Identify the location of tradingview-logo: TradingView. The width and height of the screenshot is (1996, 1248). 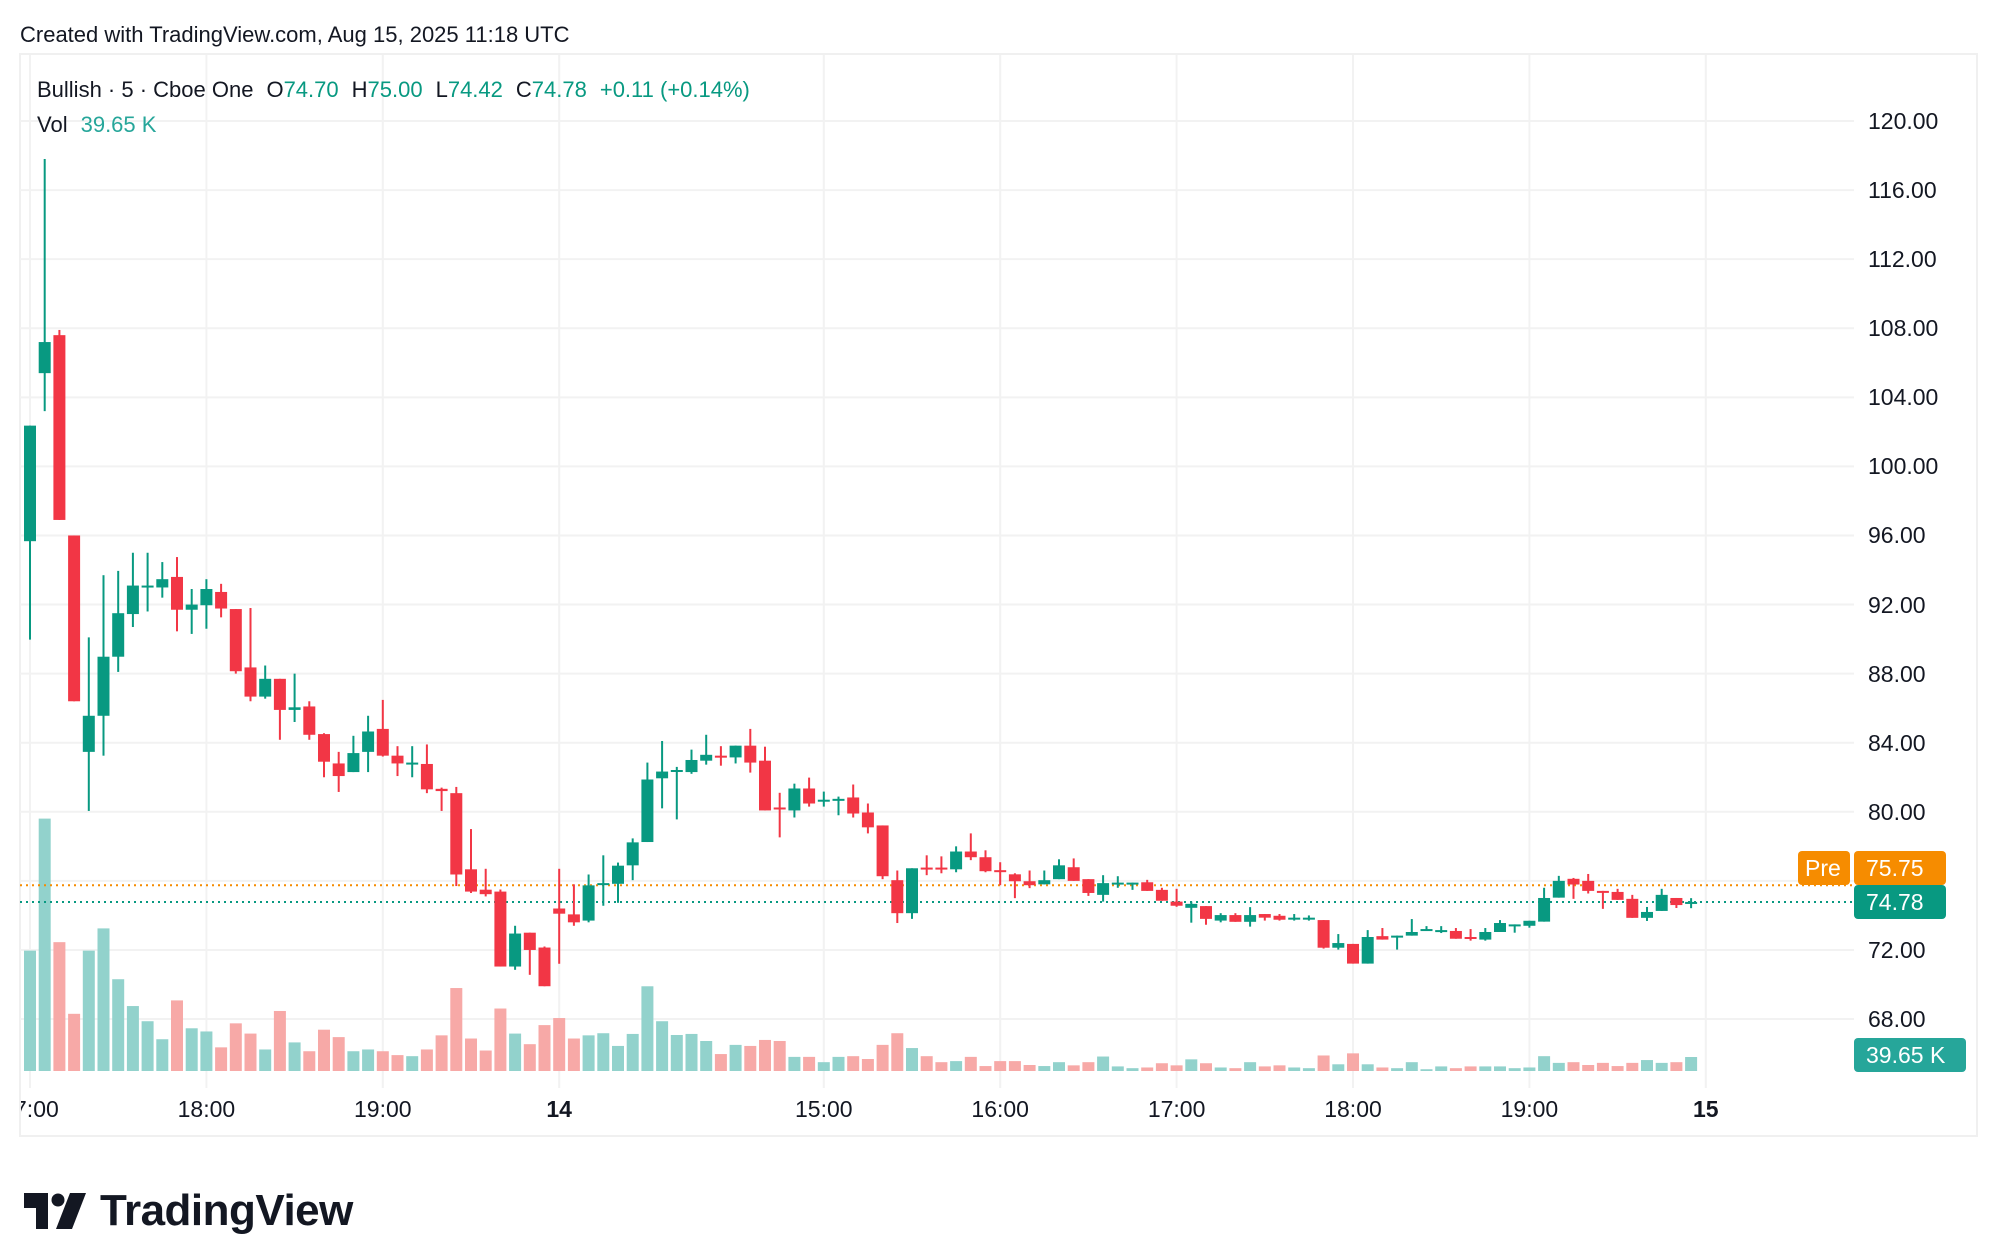
(188, 1211).